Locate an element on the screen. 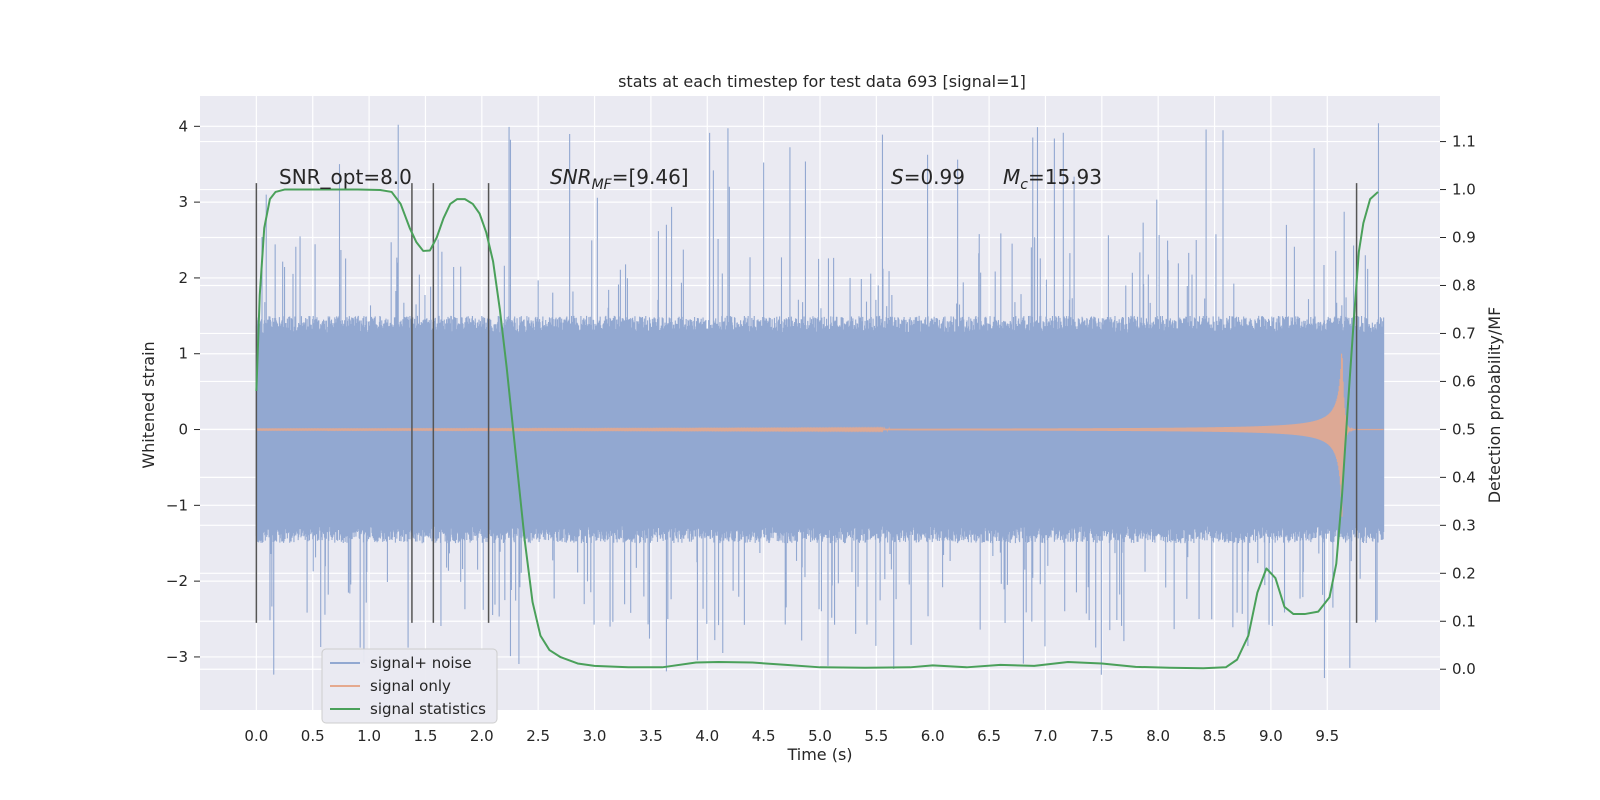 This screenshot has width=1600, height=800. mc-value: =15.93 is located at coordinates (1065, 177).